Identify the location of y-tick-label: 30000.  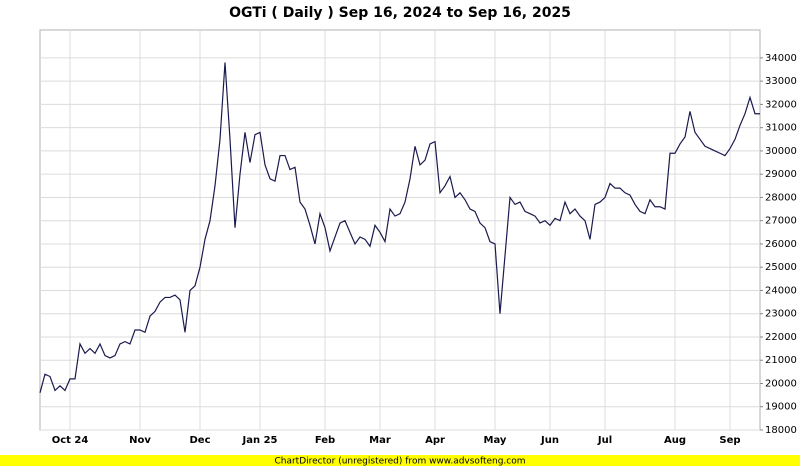
(781, 151).